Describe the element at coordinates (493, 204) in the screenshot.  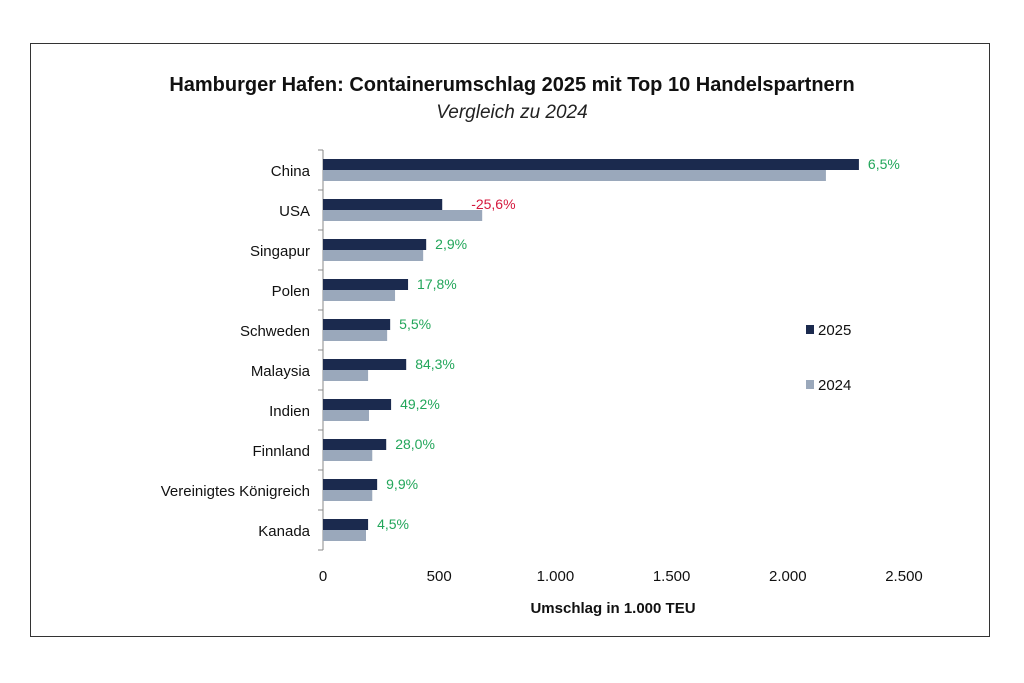
I see `change-label: -25,6%` at that location.